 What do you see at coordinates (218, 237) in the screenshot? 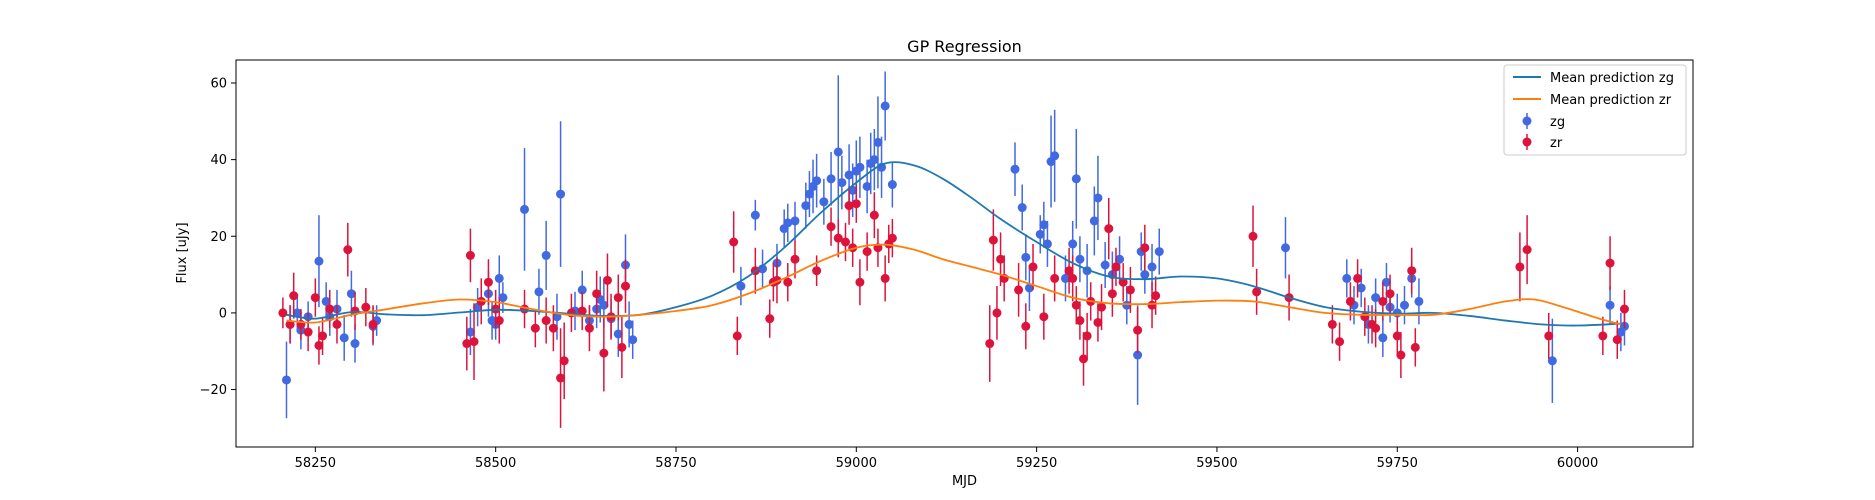
I see `y-axis-ticks: −20 0 20 40 60` at bounding box center [218, 237].